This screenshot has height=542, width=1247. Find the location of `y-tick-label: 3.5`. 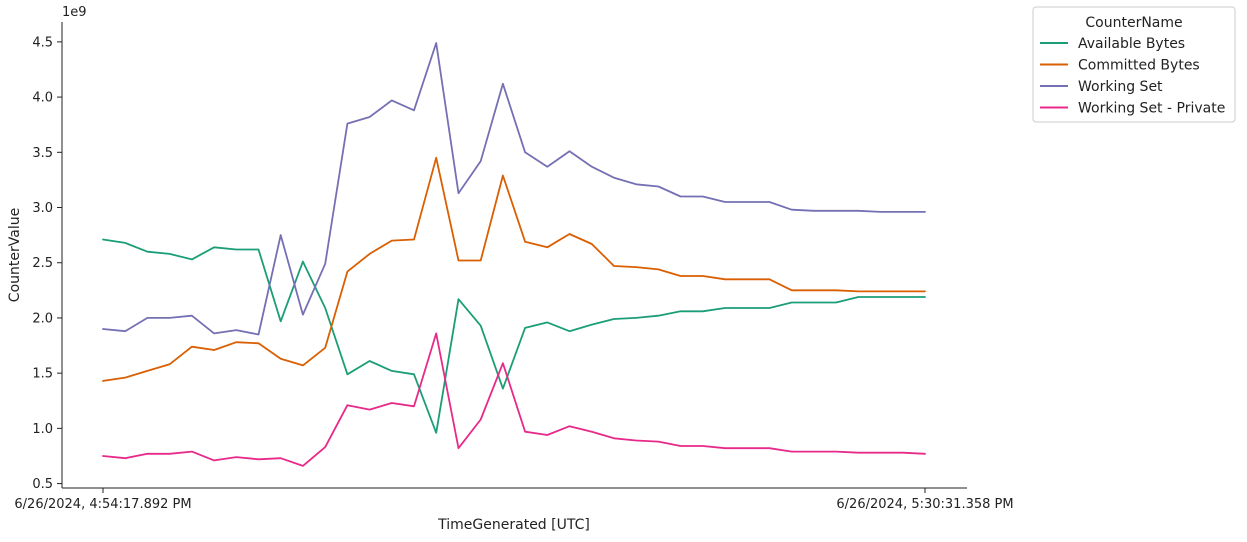

y-tick-label: 3.5 is located at coordinates (42, 153).